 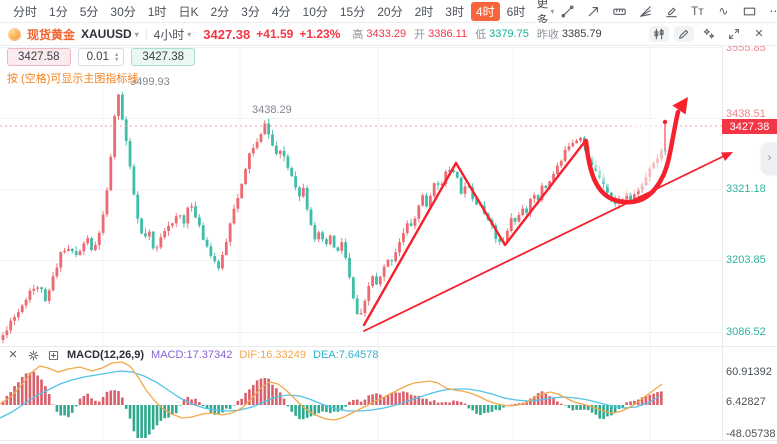 What do you see at coordinates (51, 34) in the screenshot?
I see `symbol-name: 现货黄金` at bounding box center [51, 34].